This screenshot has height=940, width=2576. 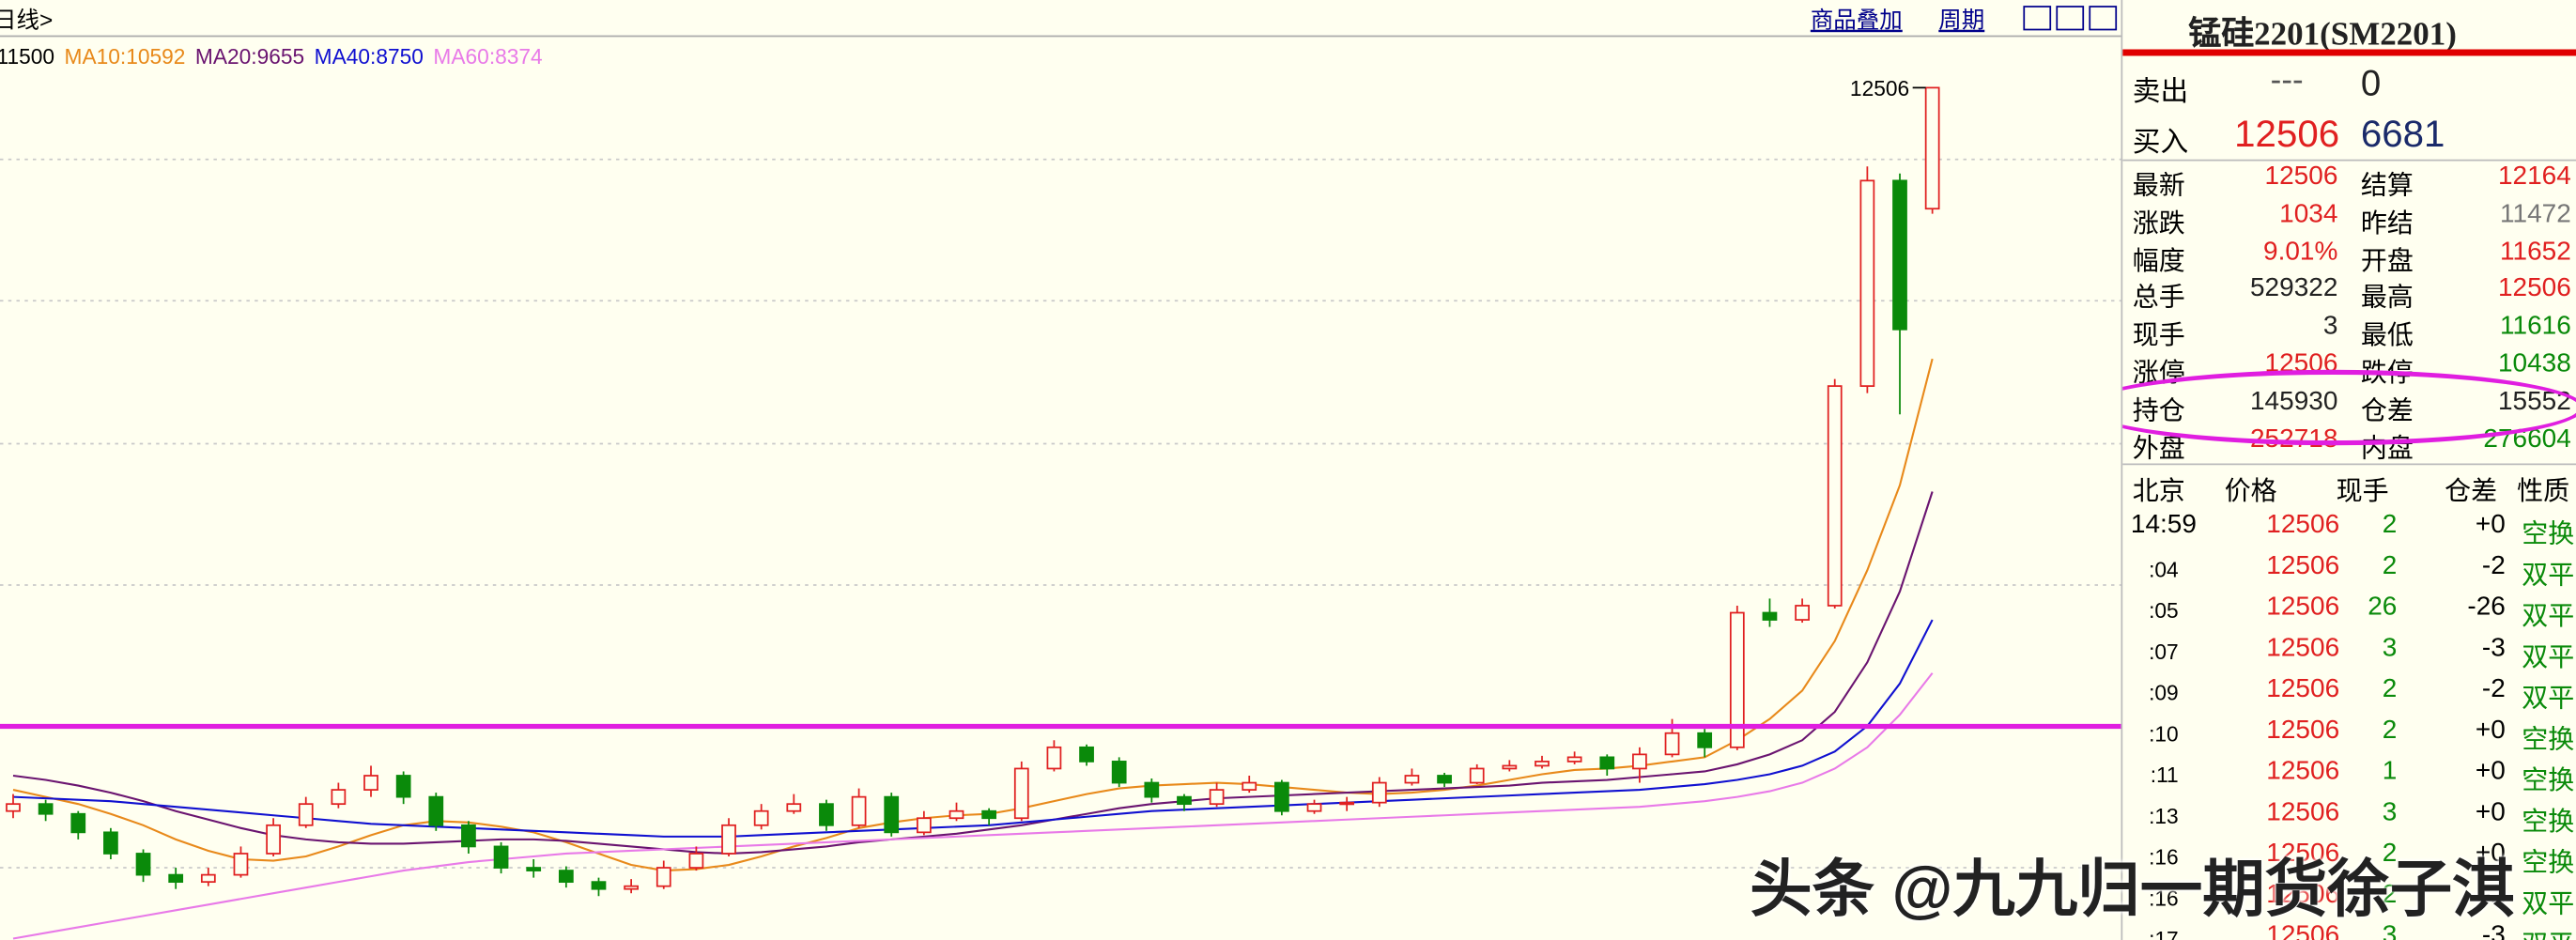 What do you see at coordinates (2103, 18) in the screenshot?
I see `btn-layout` at bounding box center [2103, 18].